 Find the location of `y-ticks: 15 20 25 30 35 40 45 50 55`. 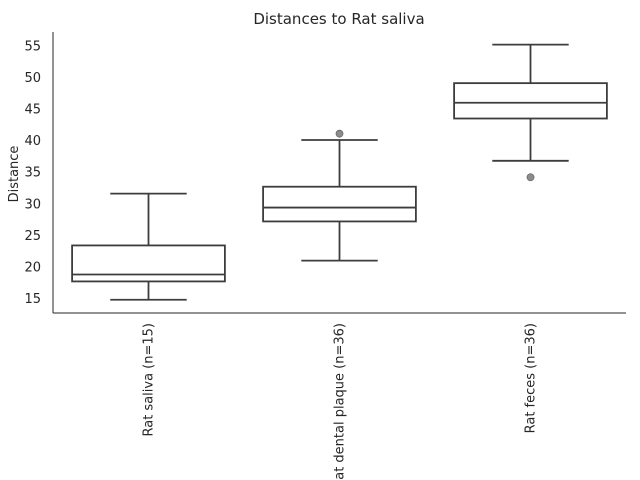

y-ticks: 15 20 25 30 35 40 45 50 55 is located at coordinates (32, 173).